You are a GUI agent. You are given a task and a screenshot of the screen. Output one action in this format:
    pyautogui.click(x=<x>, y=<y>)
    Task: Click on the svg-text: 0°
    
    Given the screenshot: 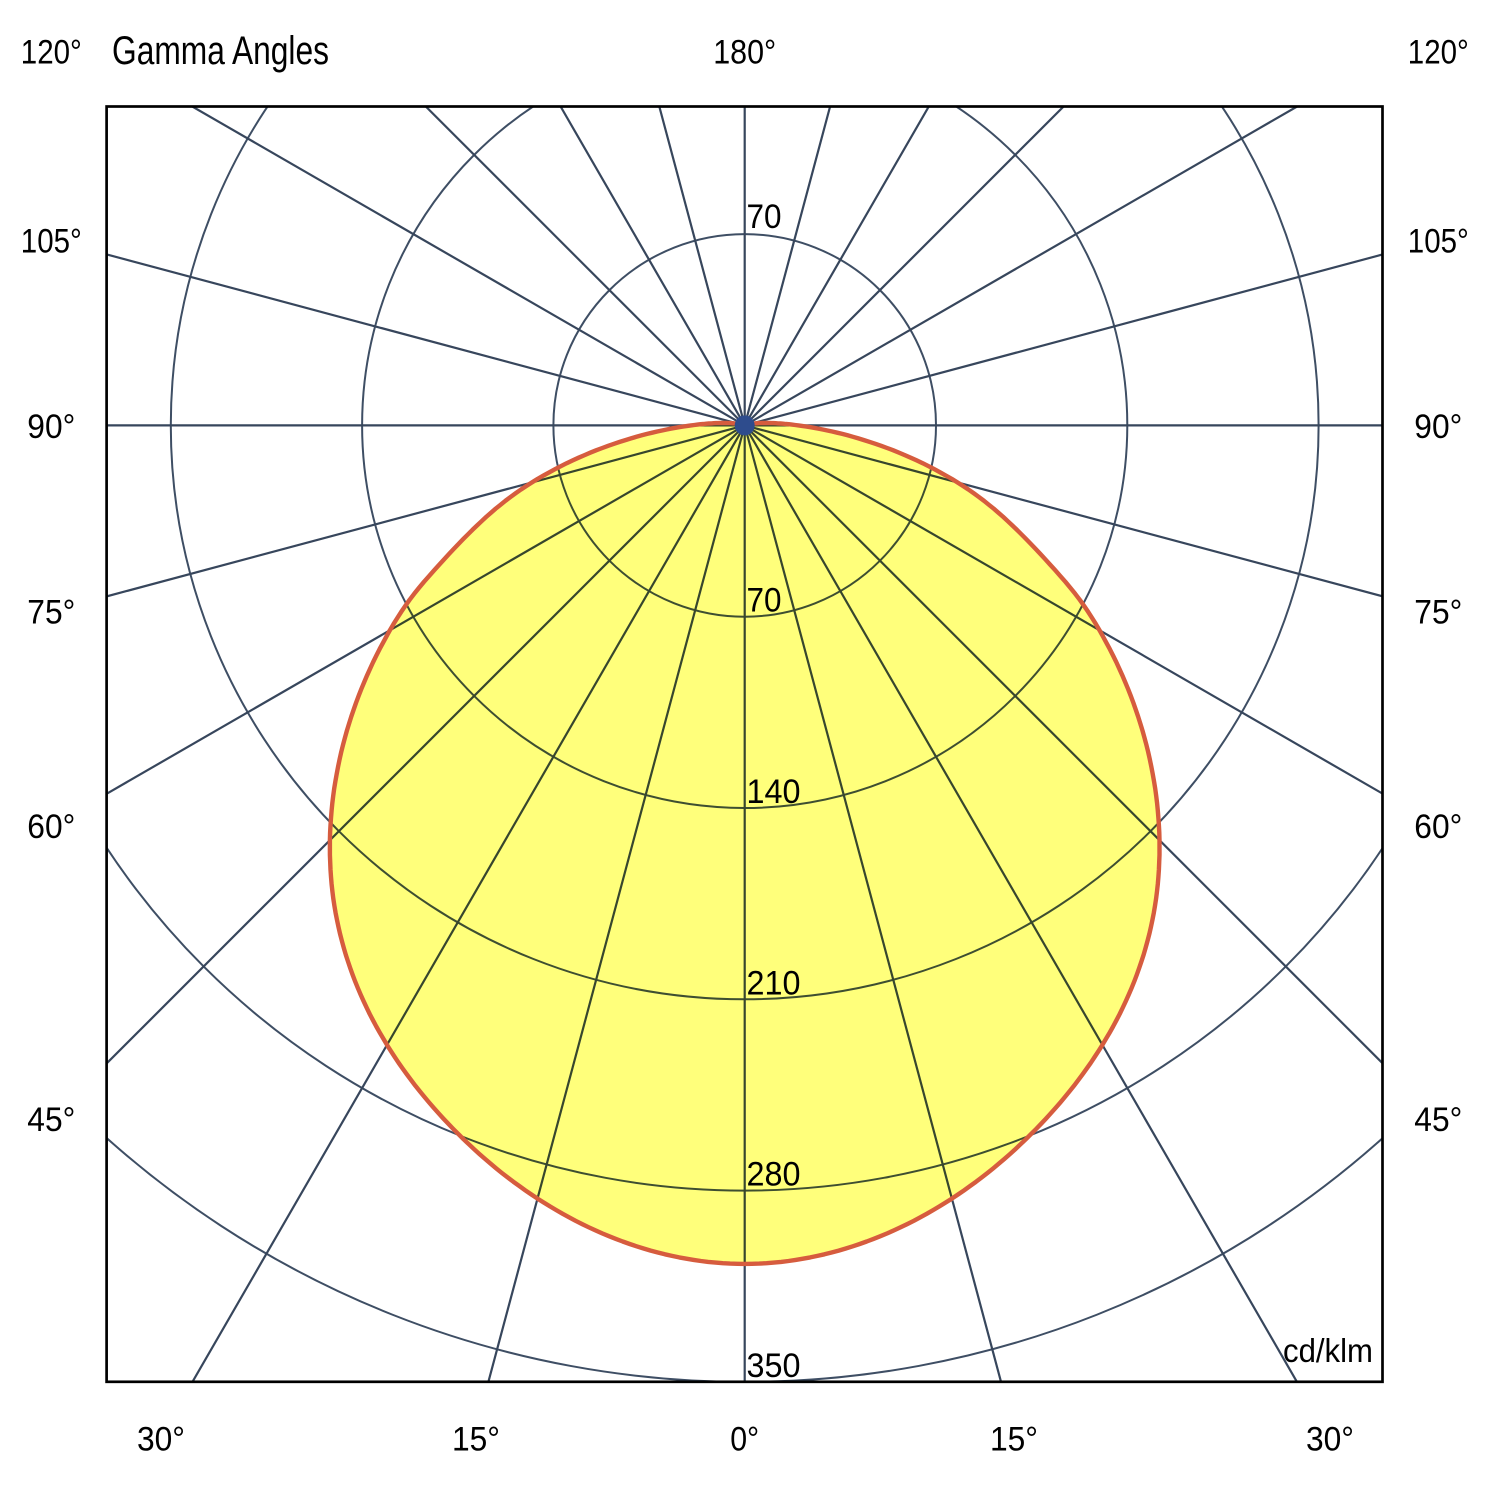 What is the action you would take?
    pyautogui.click(x=744, y=1440)
    